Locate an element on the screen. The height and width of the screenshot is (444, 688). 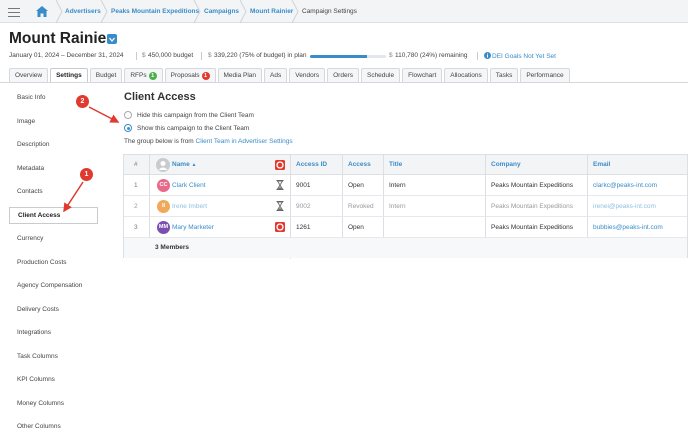
sidebar-item-contacts: Contacts is located at coordinates (30, 191).